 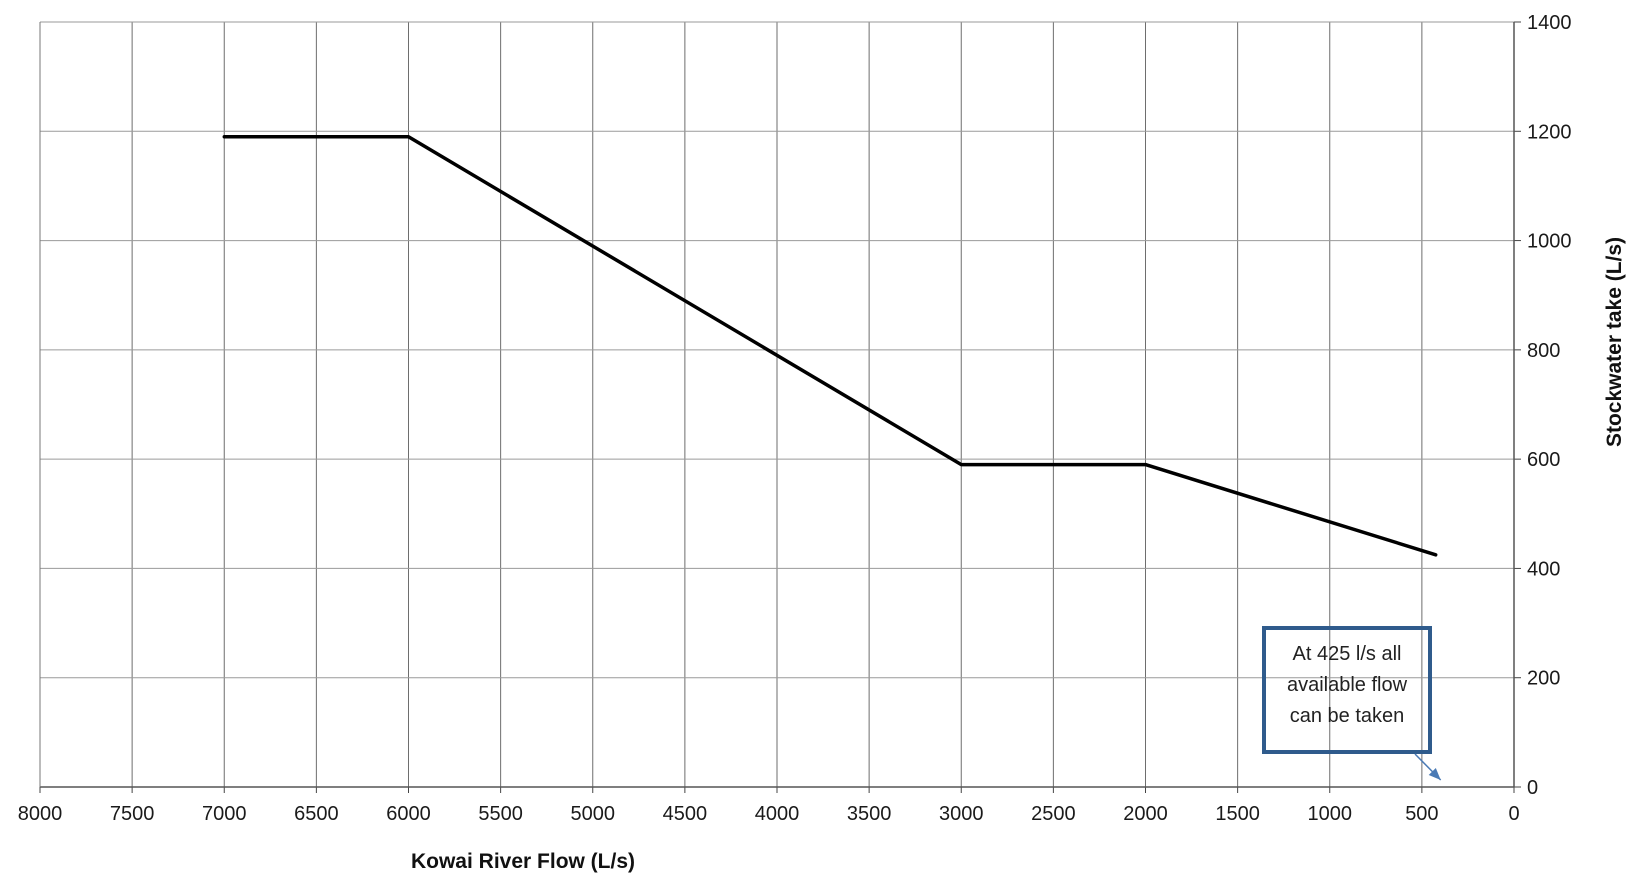 What do you see at coordinates (1549, 23) in the screenshot?
I see `y-tick-label: 1400` at bounding box center [1549, 23].